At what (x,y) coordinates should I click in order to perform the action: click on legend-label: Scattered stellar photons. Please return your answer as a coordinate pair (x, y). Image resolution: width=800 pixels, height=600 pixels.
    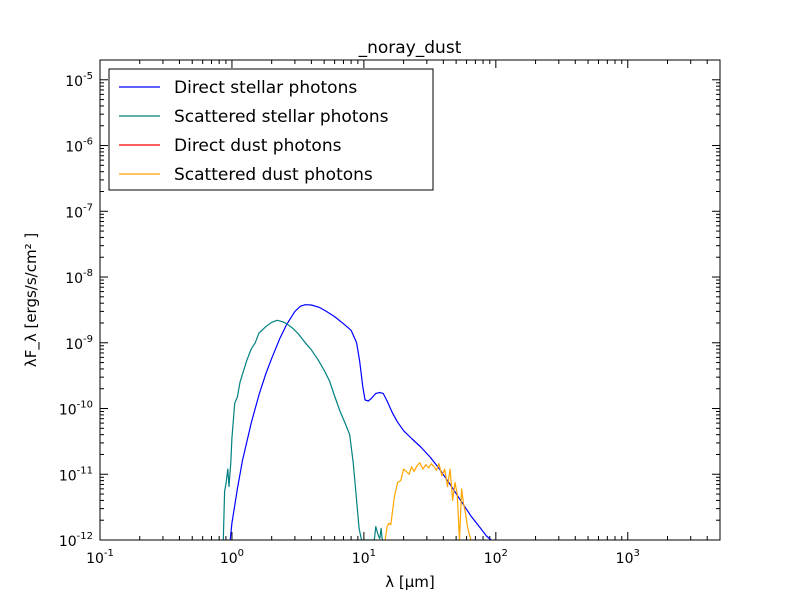
    Looking at the image, I should click on (281, 117).